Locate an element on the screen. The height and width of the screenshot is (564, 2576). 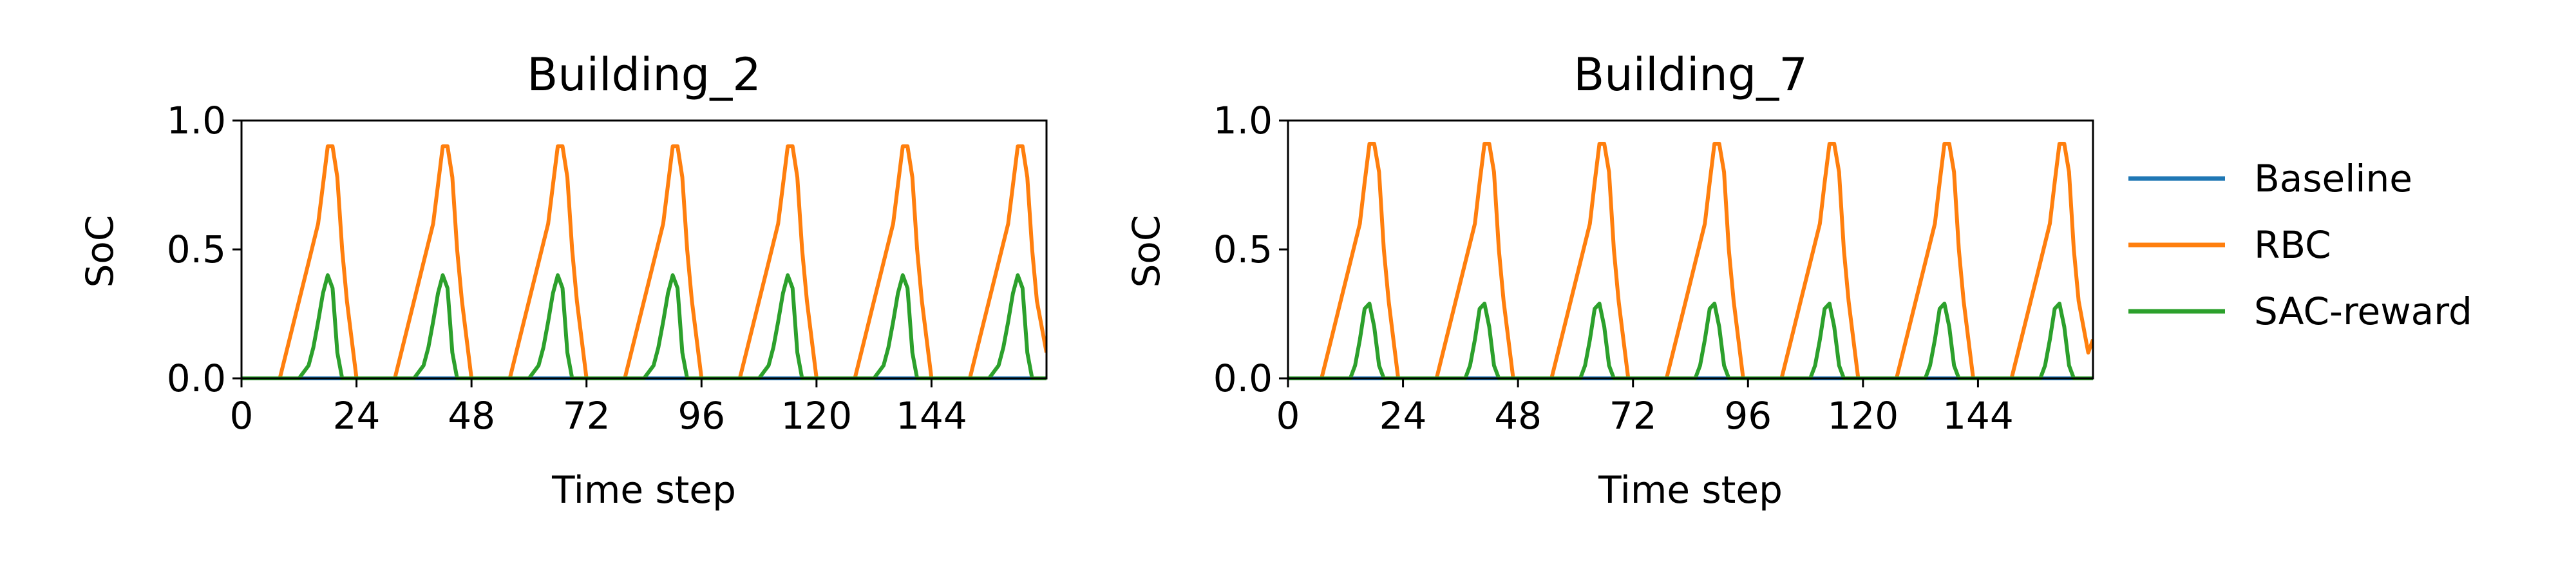
legend-label-sac-reward: SAC-reward is located at coordinates (2363, 311).